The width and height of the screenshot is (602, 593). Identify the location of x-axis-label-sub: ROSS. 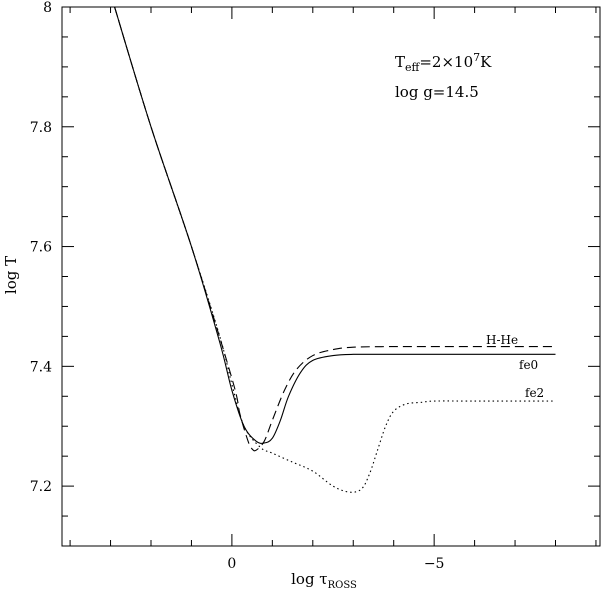
(342, 585).